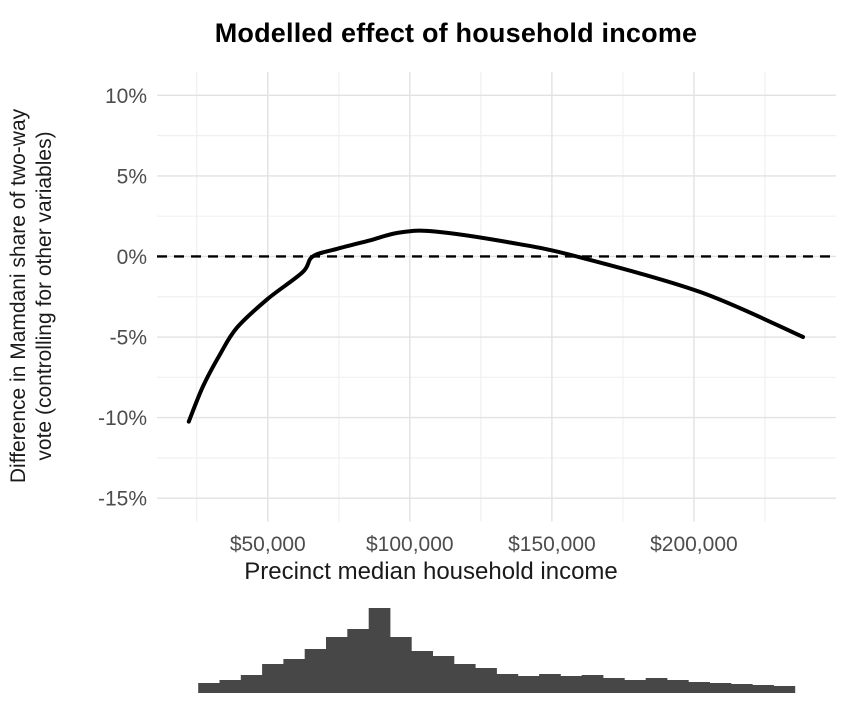 This screenshot has width=862, height=707. Describe the element at coordinates (128, 338) in the screenshot. I see `y-tick-label: -5%` at that location.